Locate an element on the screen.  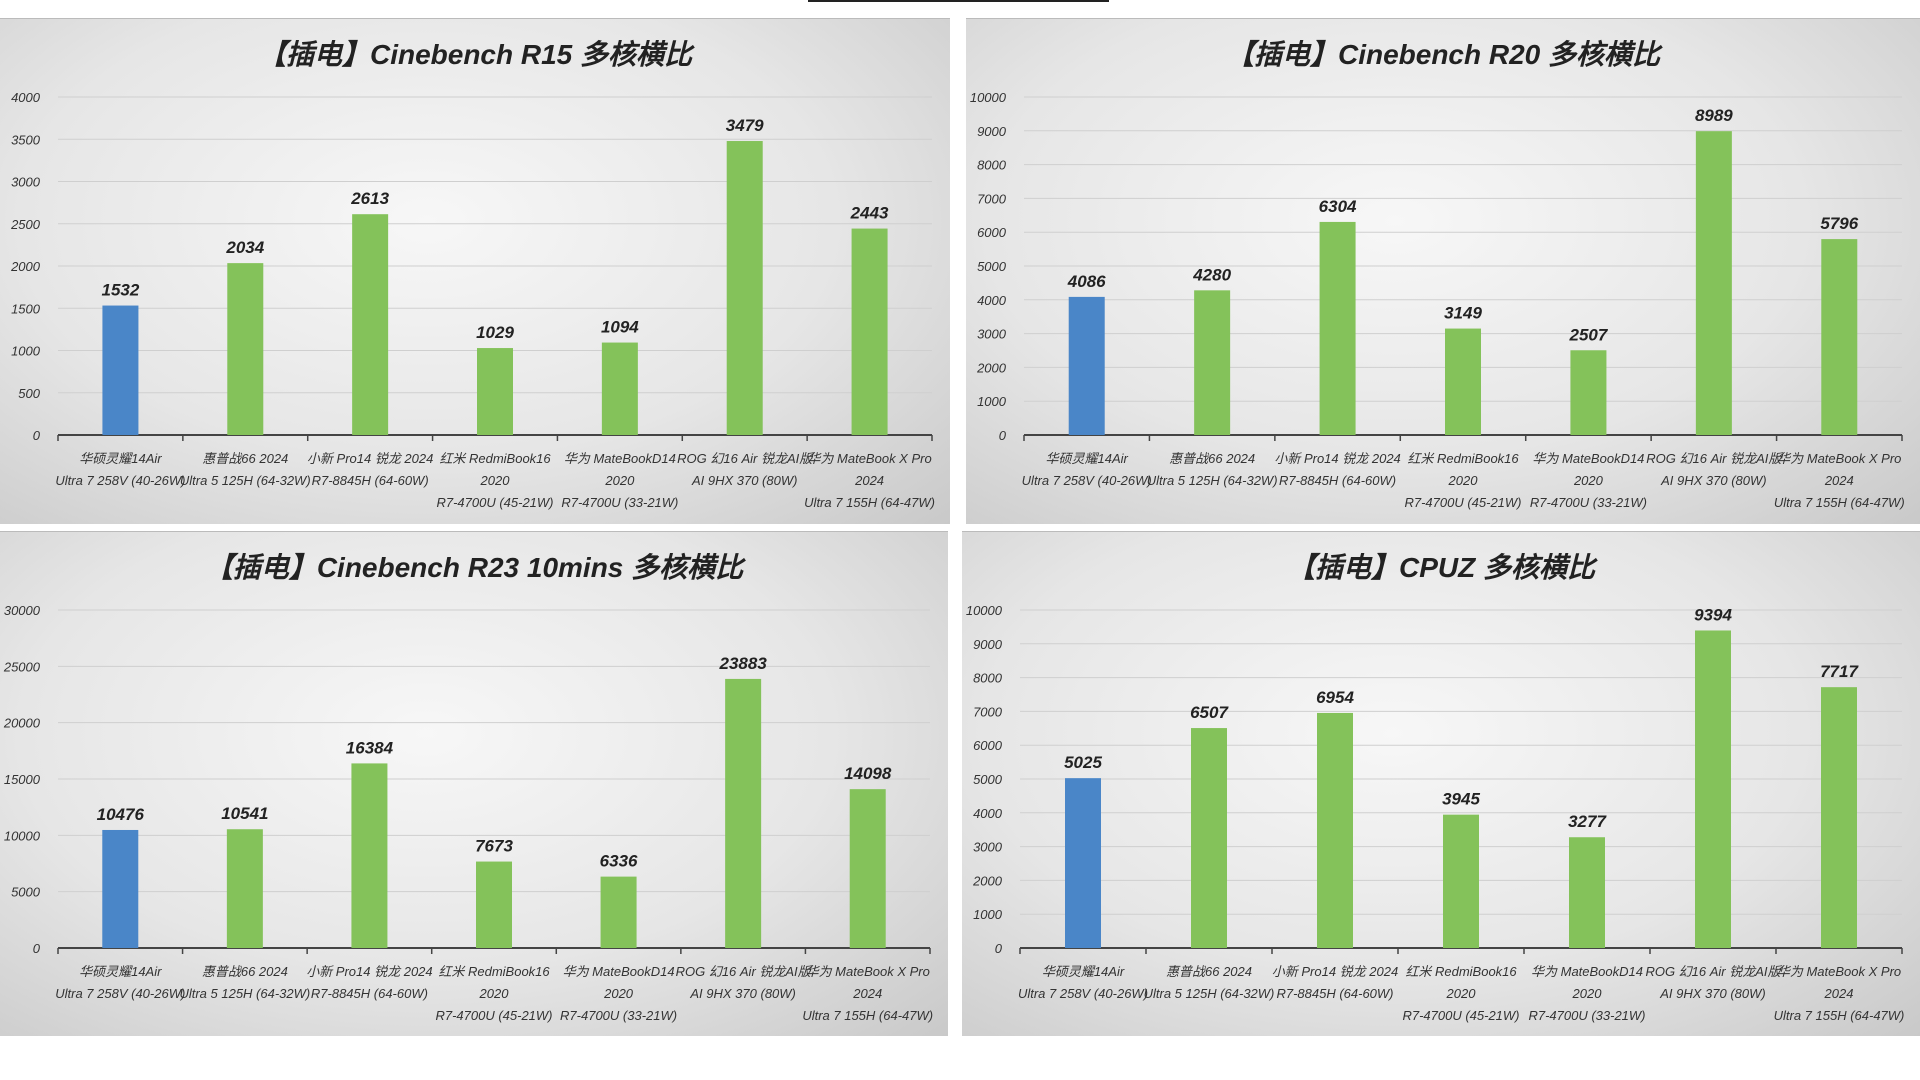
data-label: 1029 is located at coordinates (495, 332).